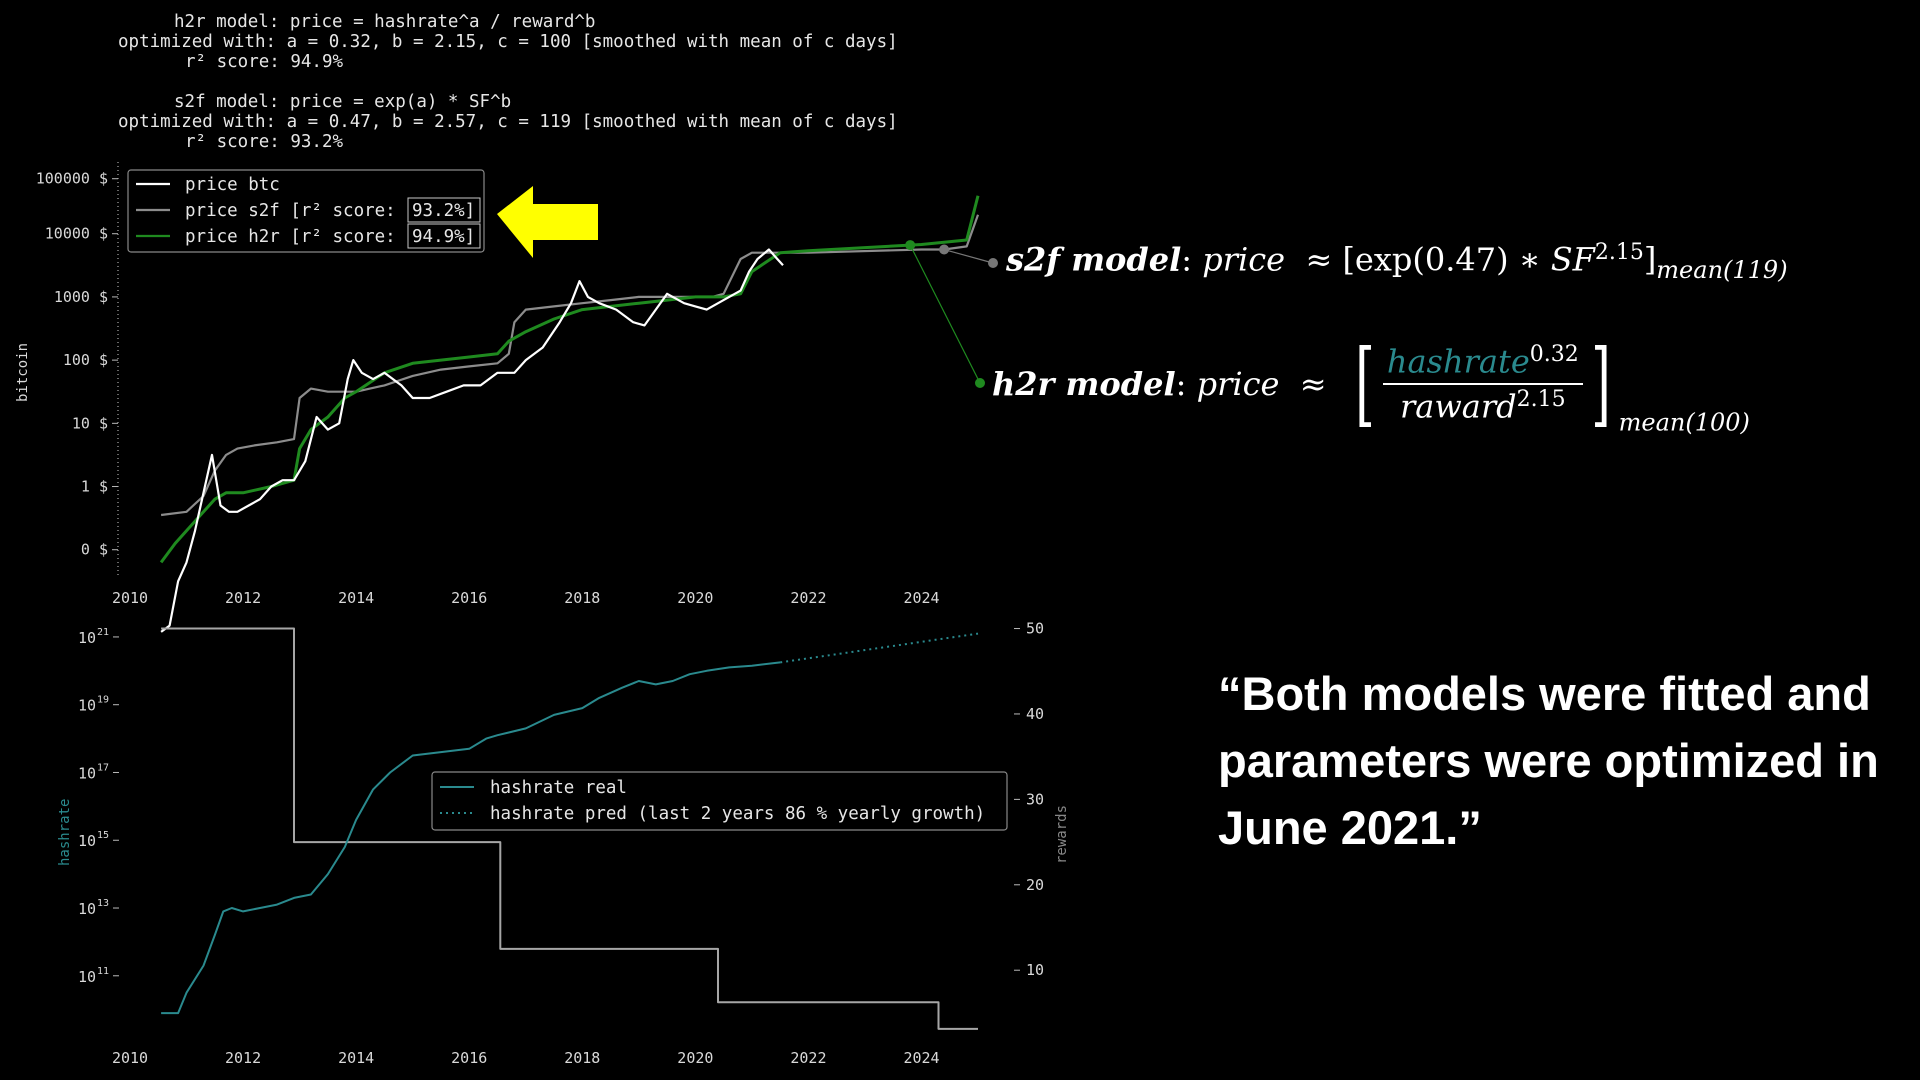 The image size is (1920, 1080). Describe the element at coordinates (944, 249) in the screenshot. I see `s2f-connector-dot` at that location.